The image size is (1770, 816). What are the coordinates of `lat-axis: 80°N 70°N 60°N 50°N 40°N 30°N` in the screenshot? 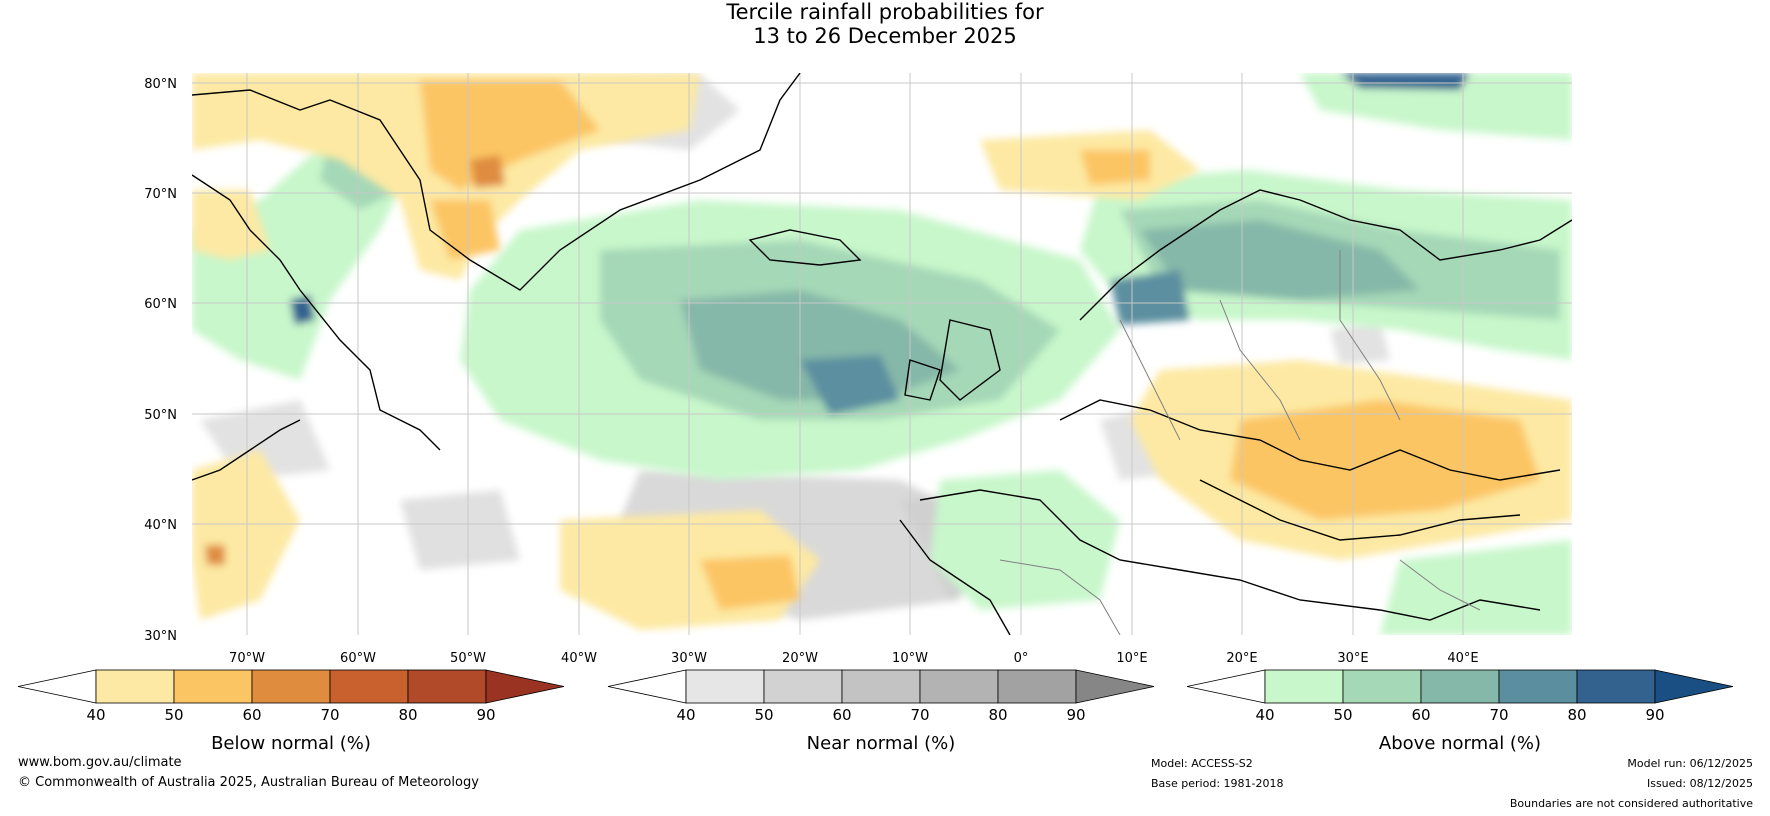 It's located at (160, 360).